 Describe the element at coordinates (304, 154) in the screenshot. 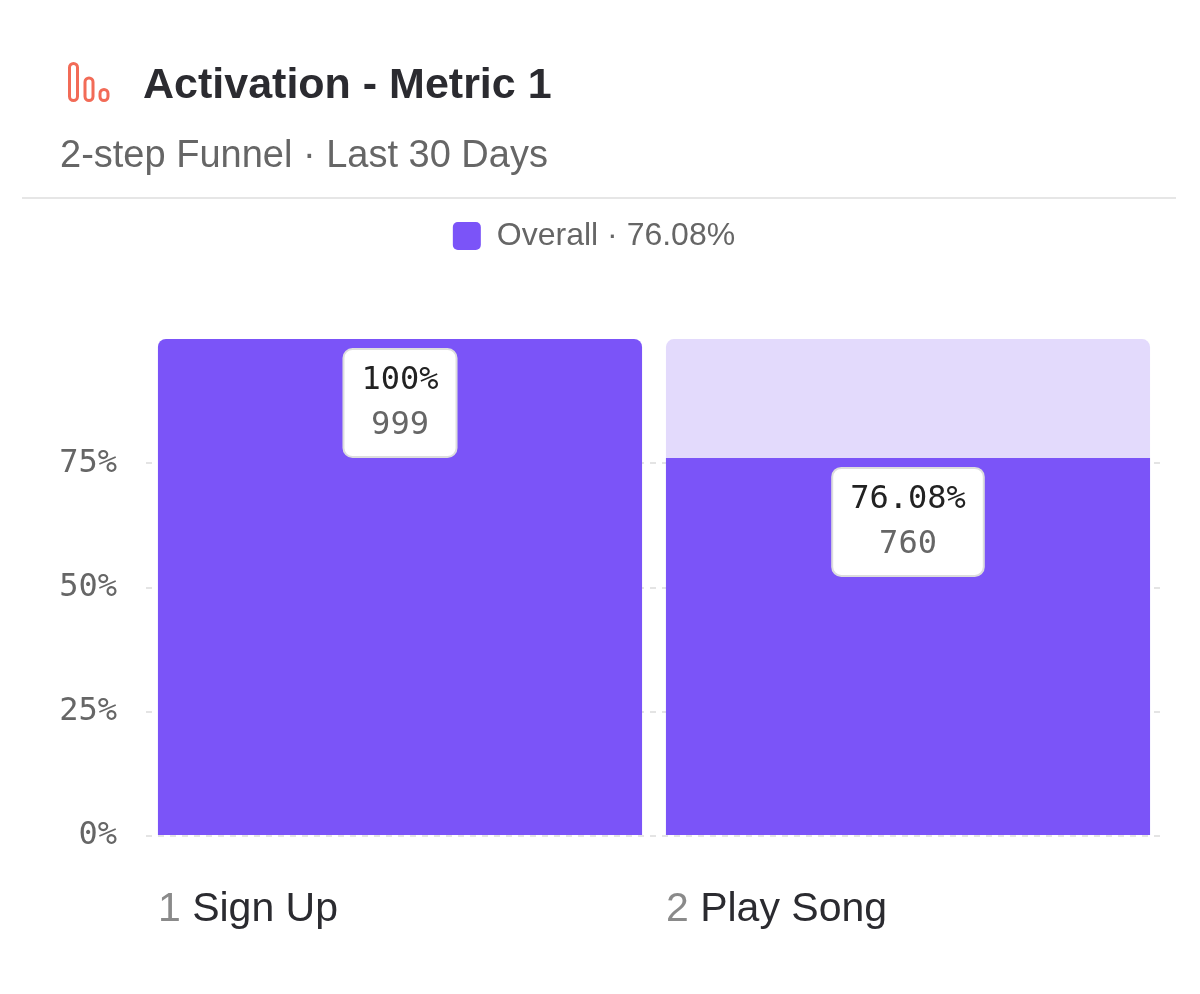

I see `chart-subtitle: 2-step Funnel · Last 30 Days` at that location.